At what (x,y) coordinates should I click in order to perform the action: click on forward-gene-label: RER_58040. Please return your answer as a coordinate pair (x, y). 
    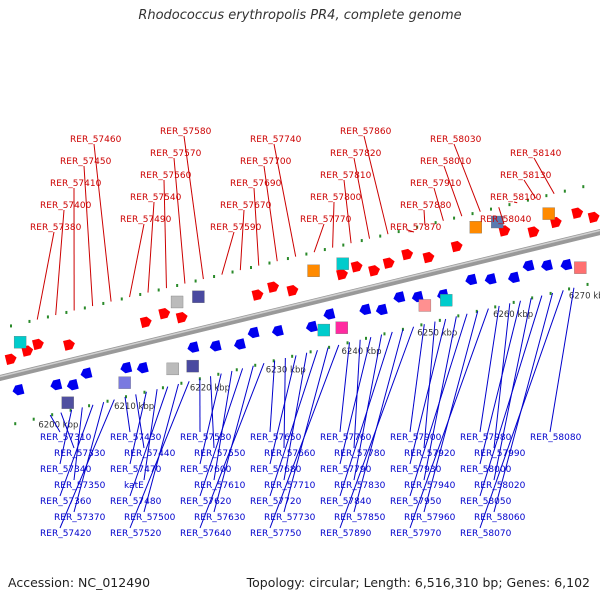
    Looking at the image, I should click on (506, 220).